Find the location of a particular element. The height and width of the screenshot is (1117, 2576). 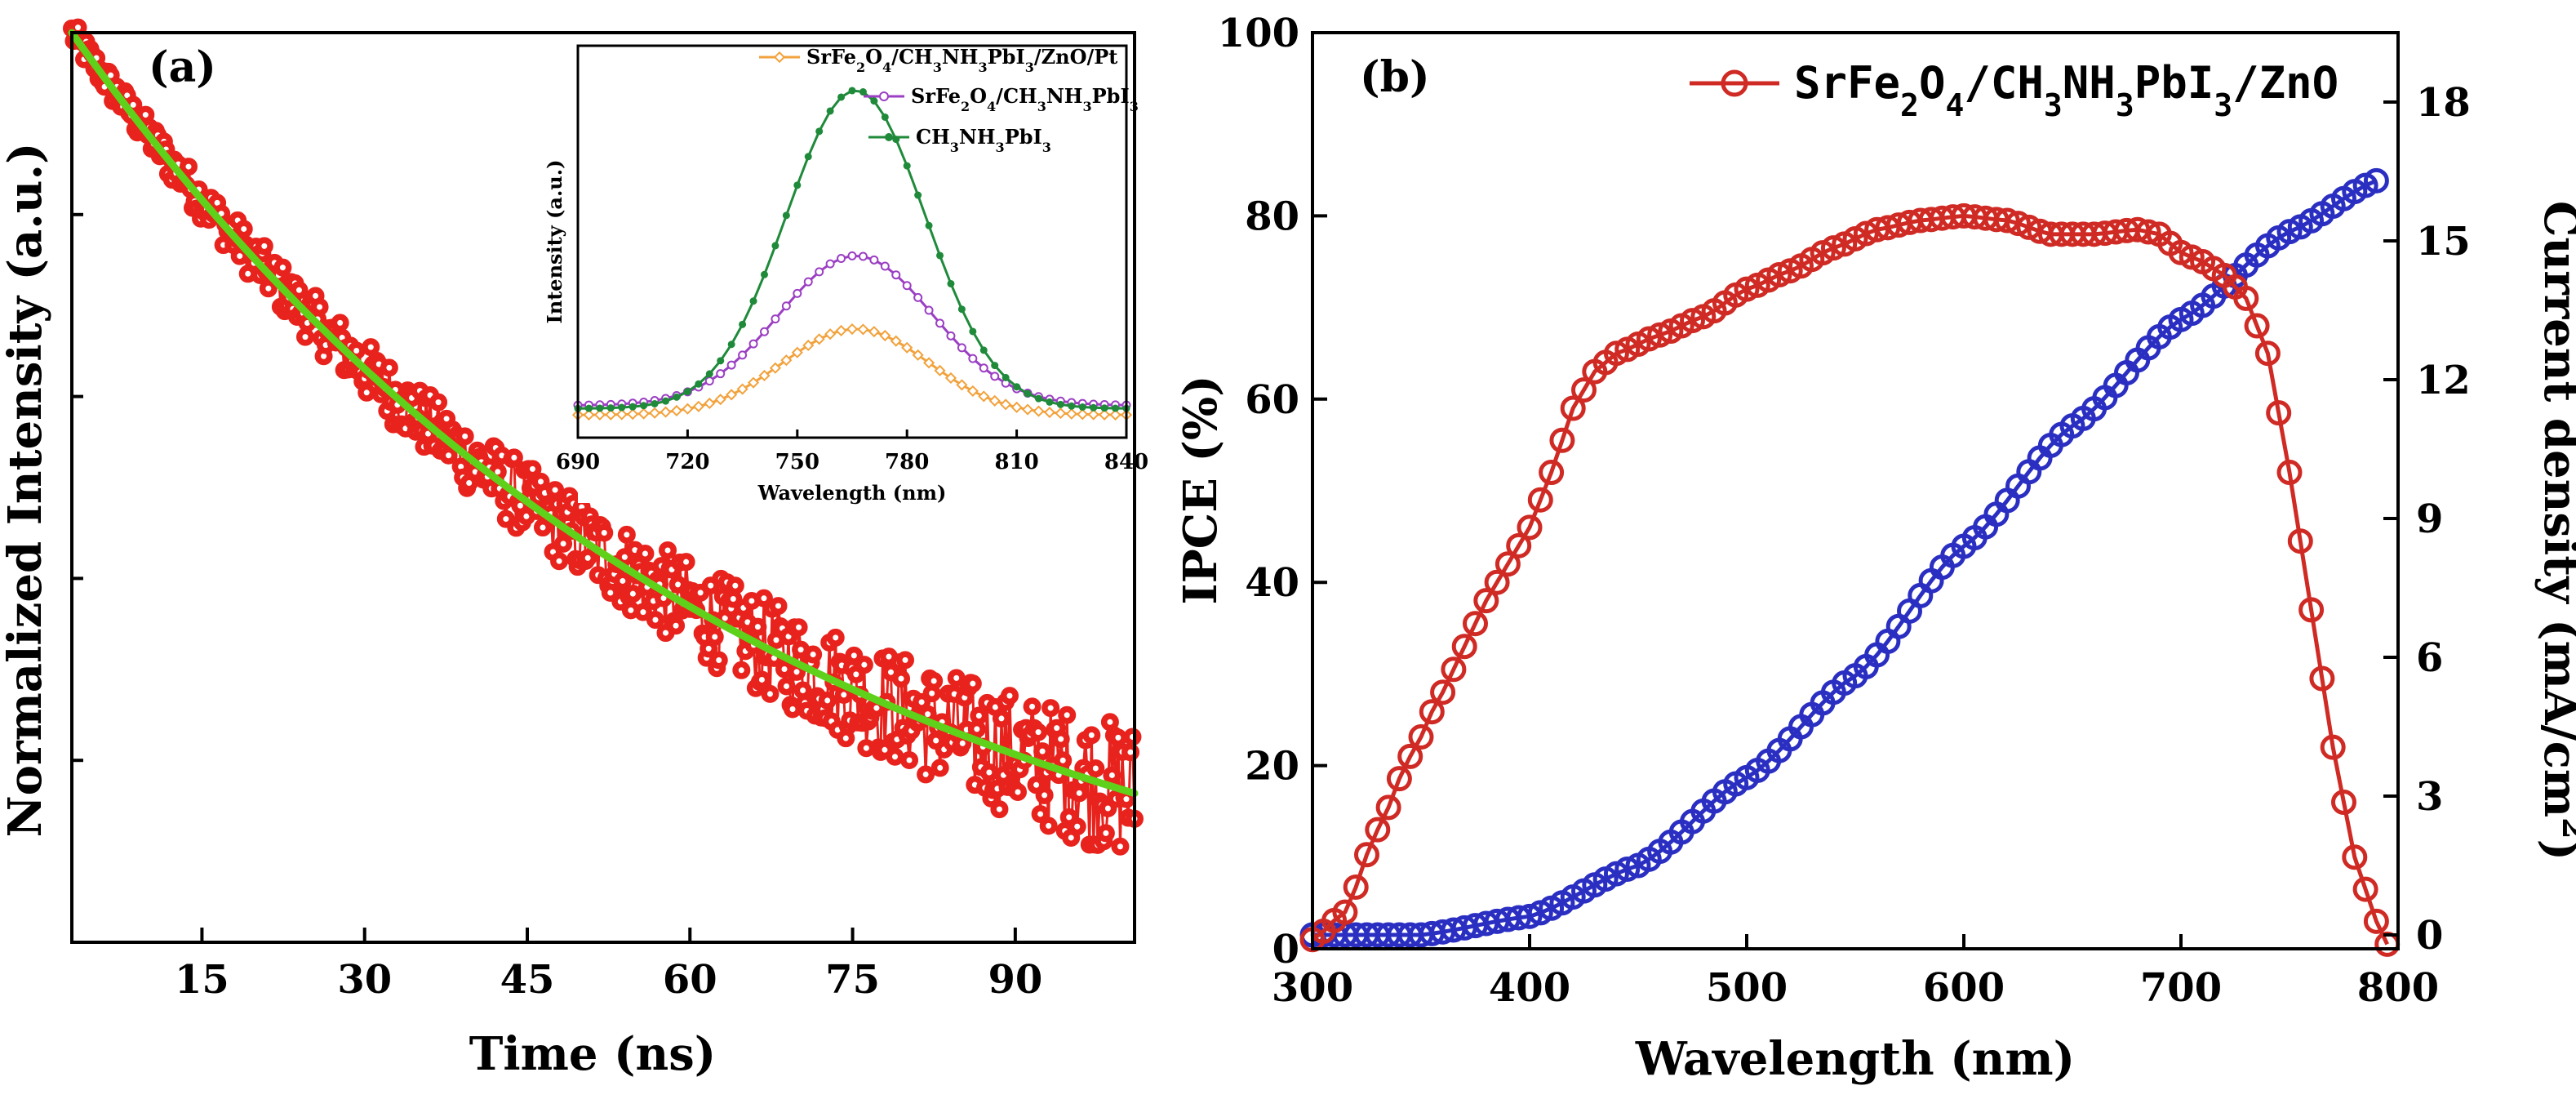

inset-legend-part: NH is located at coordinates (977, 137).